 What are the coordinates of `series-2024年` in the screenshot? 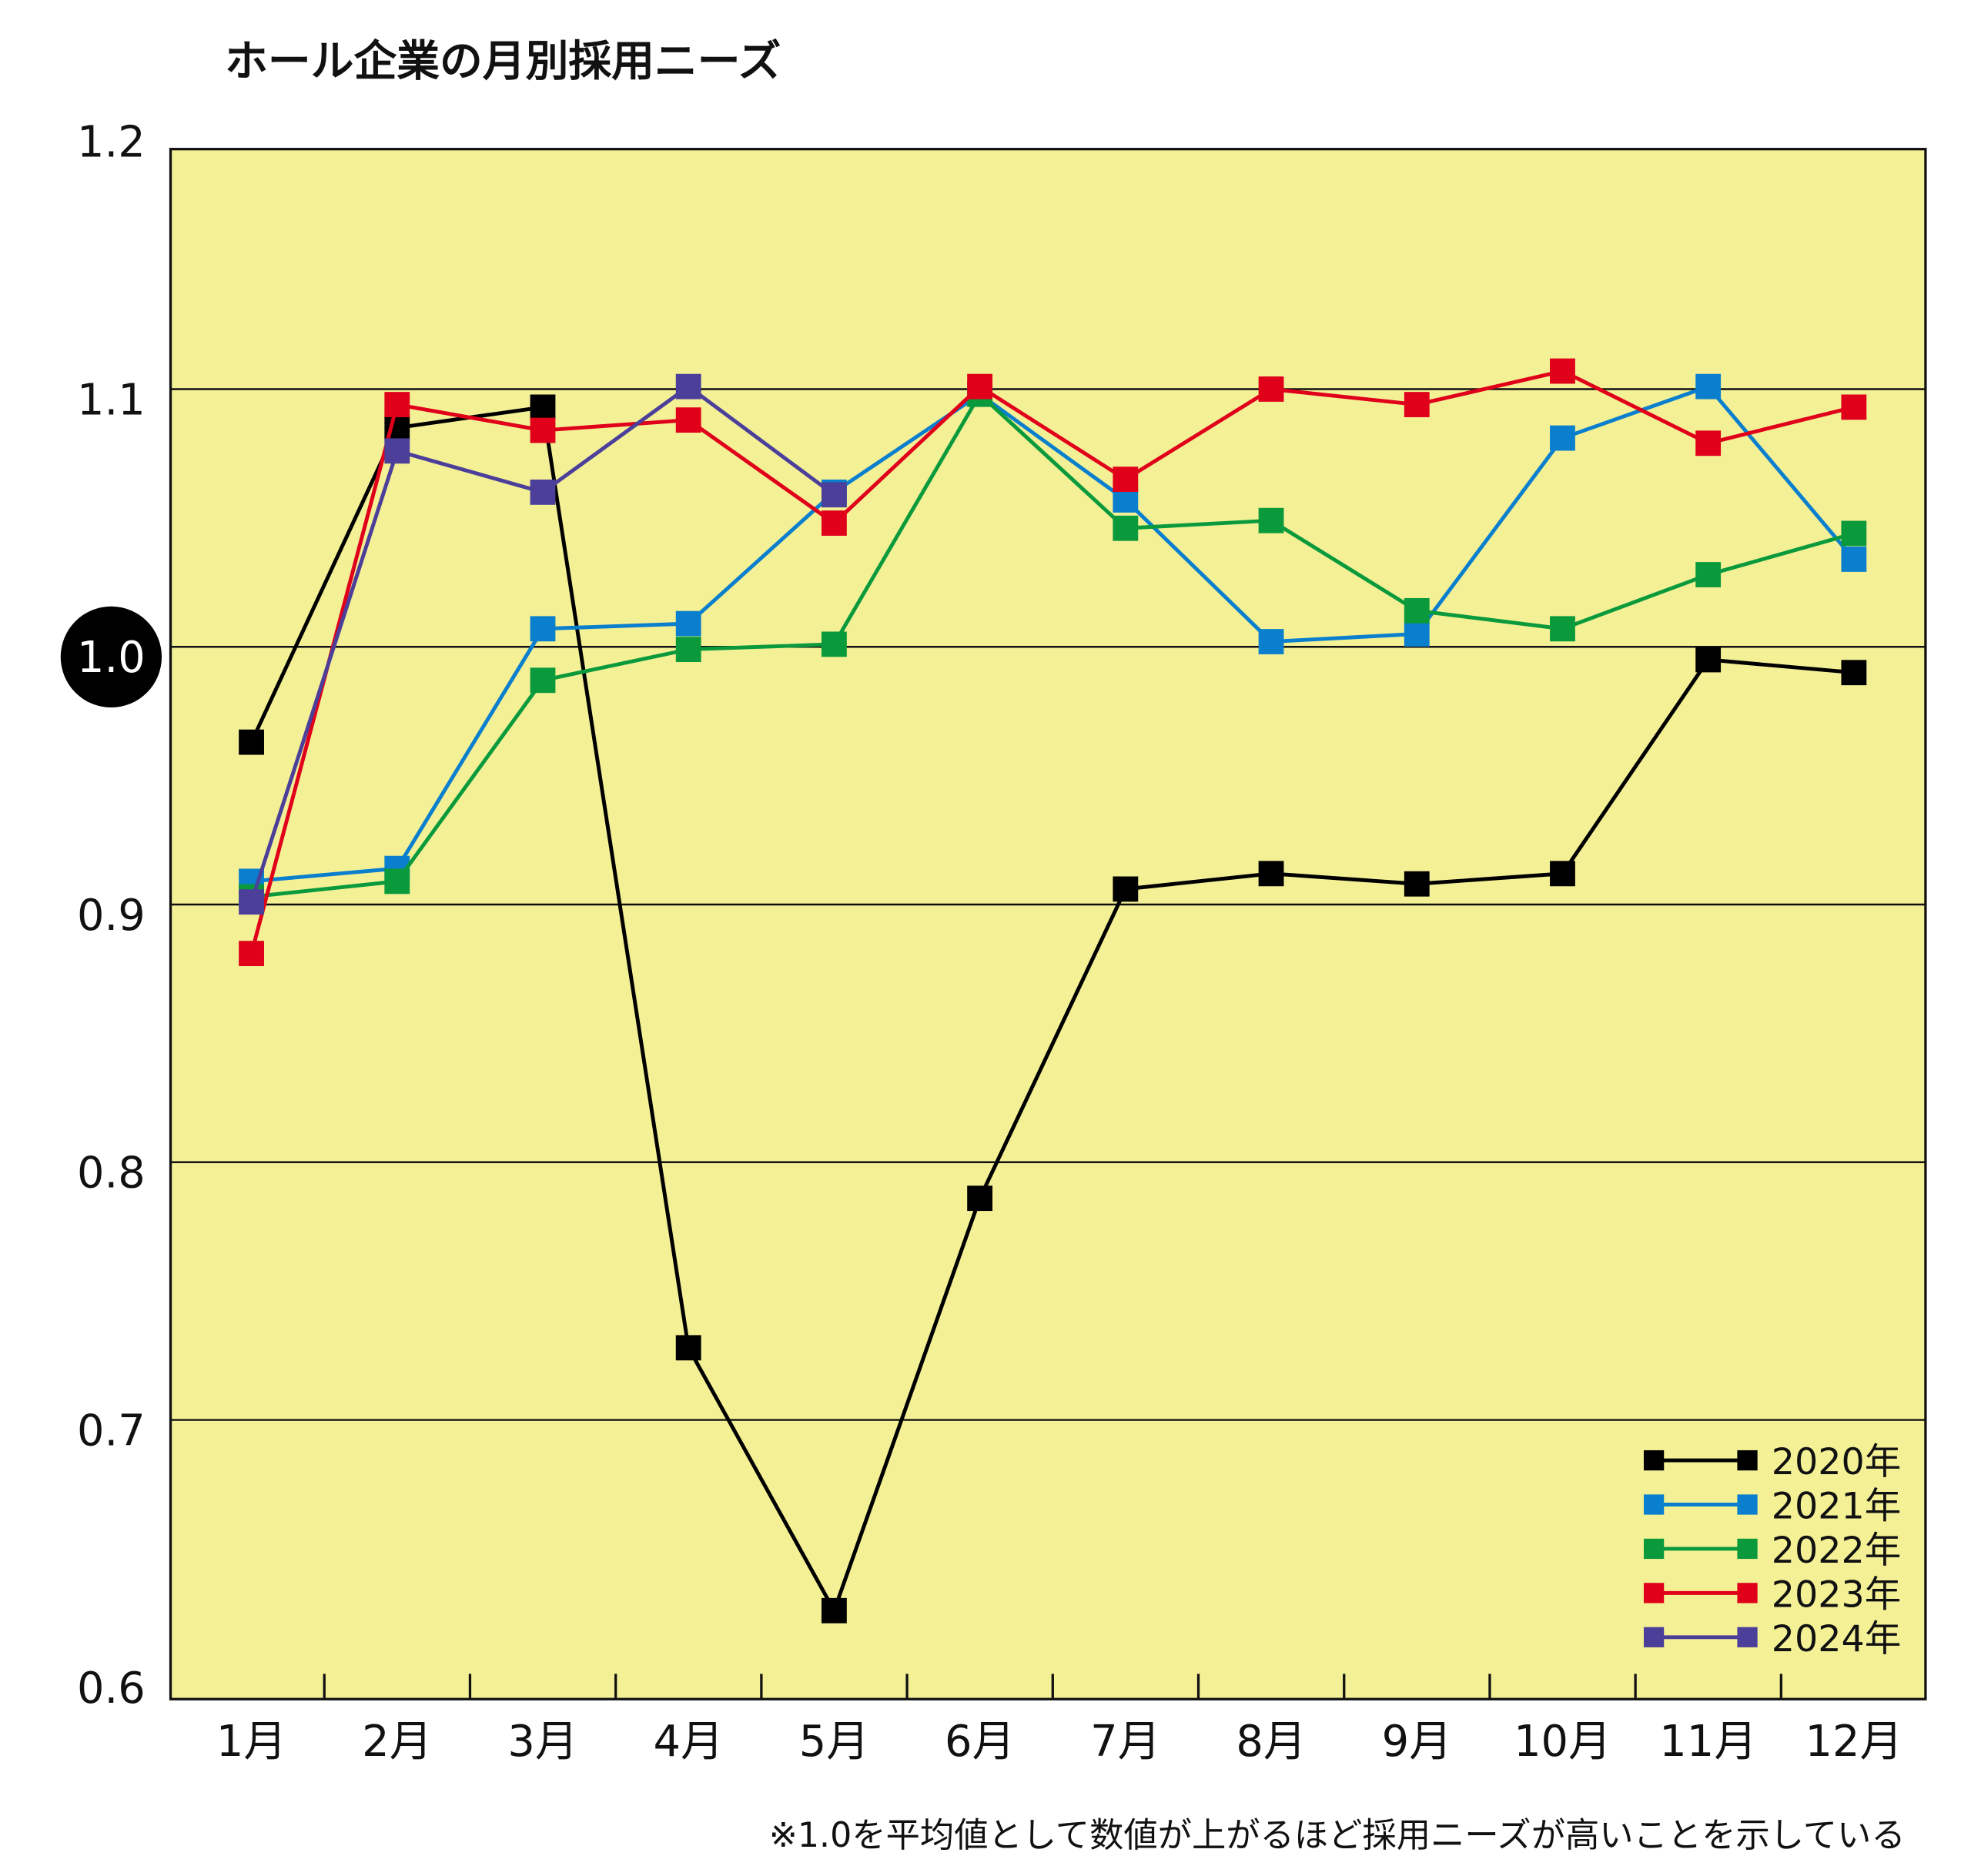 It's located at (543, 644).